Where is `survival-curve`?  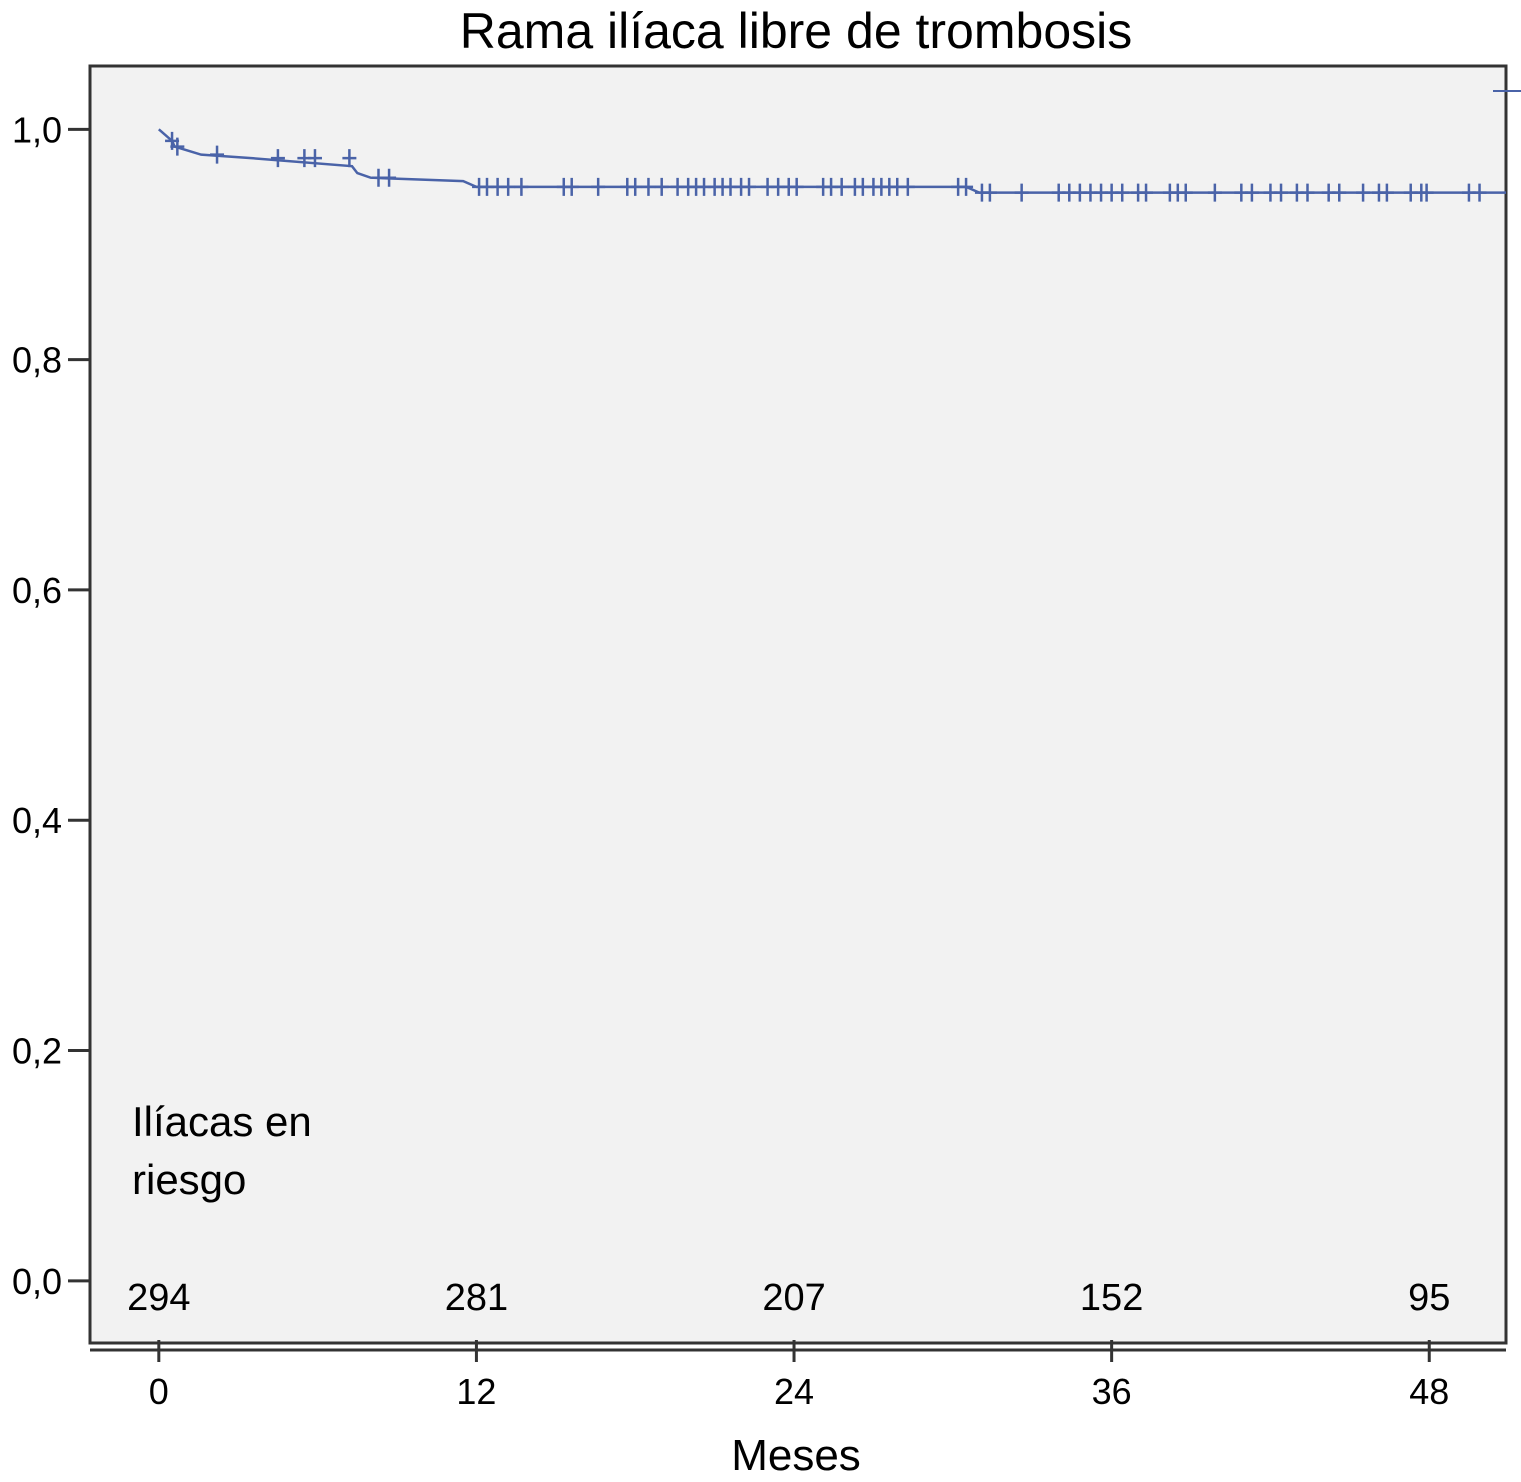 survival-curve is located at coordinates (831, 165).